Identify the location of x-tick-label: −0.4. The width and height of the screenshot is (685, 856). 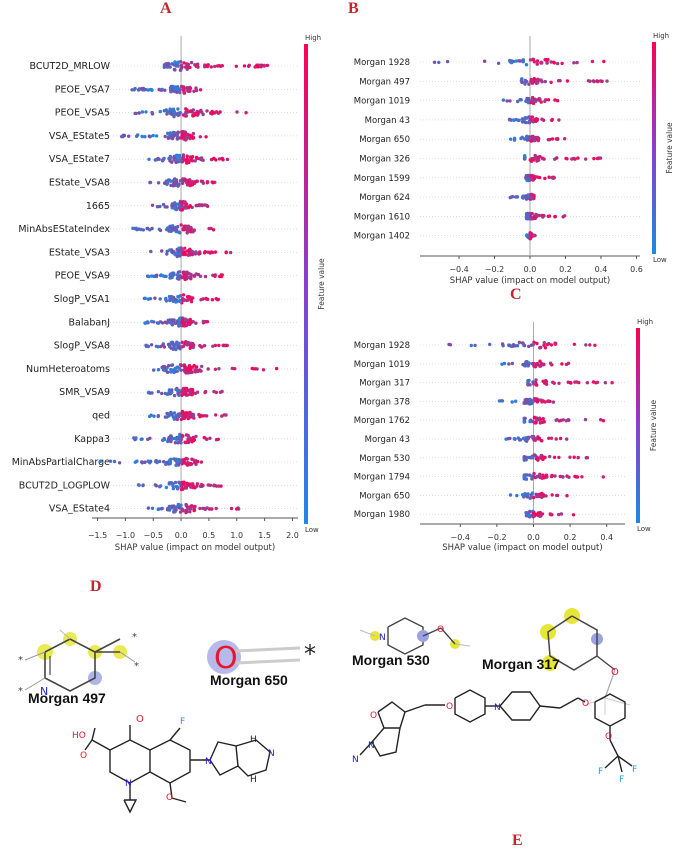
(458, 269).